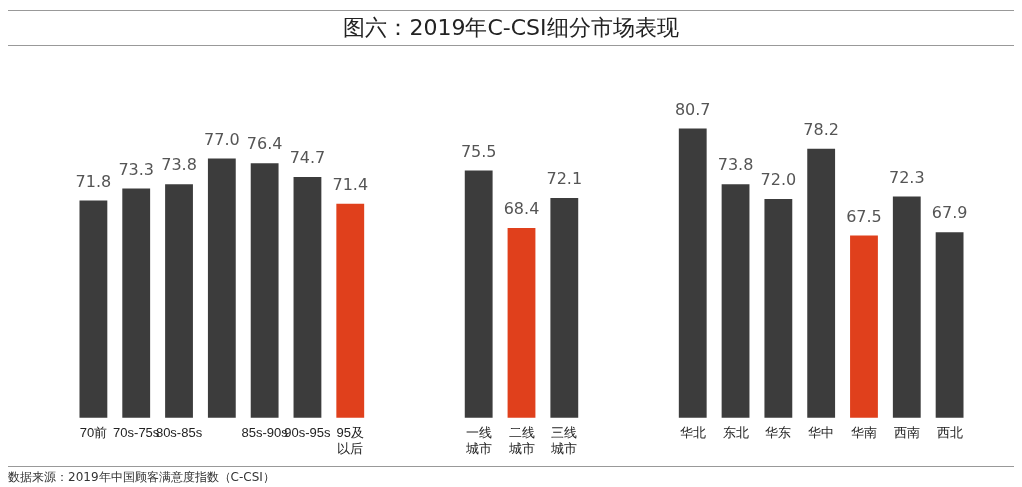 This screenshot has height=487, width=1022. Describe the element at coordinates (478, 151) in the screenshot. I see `data-label: 75.5` at that location.